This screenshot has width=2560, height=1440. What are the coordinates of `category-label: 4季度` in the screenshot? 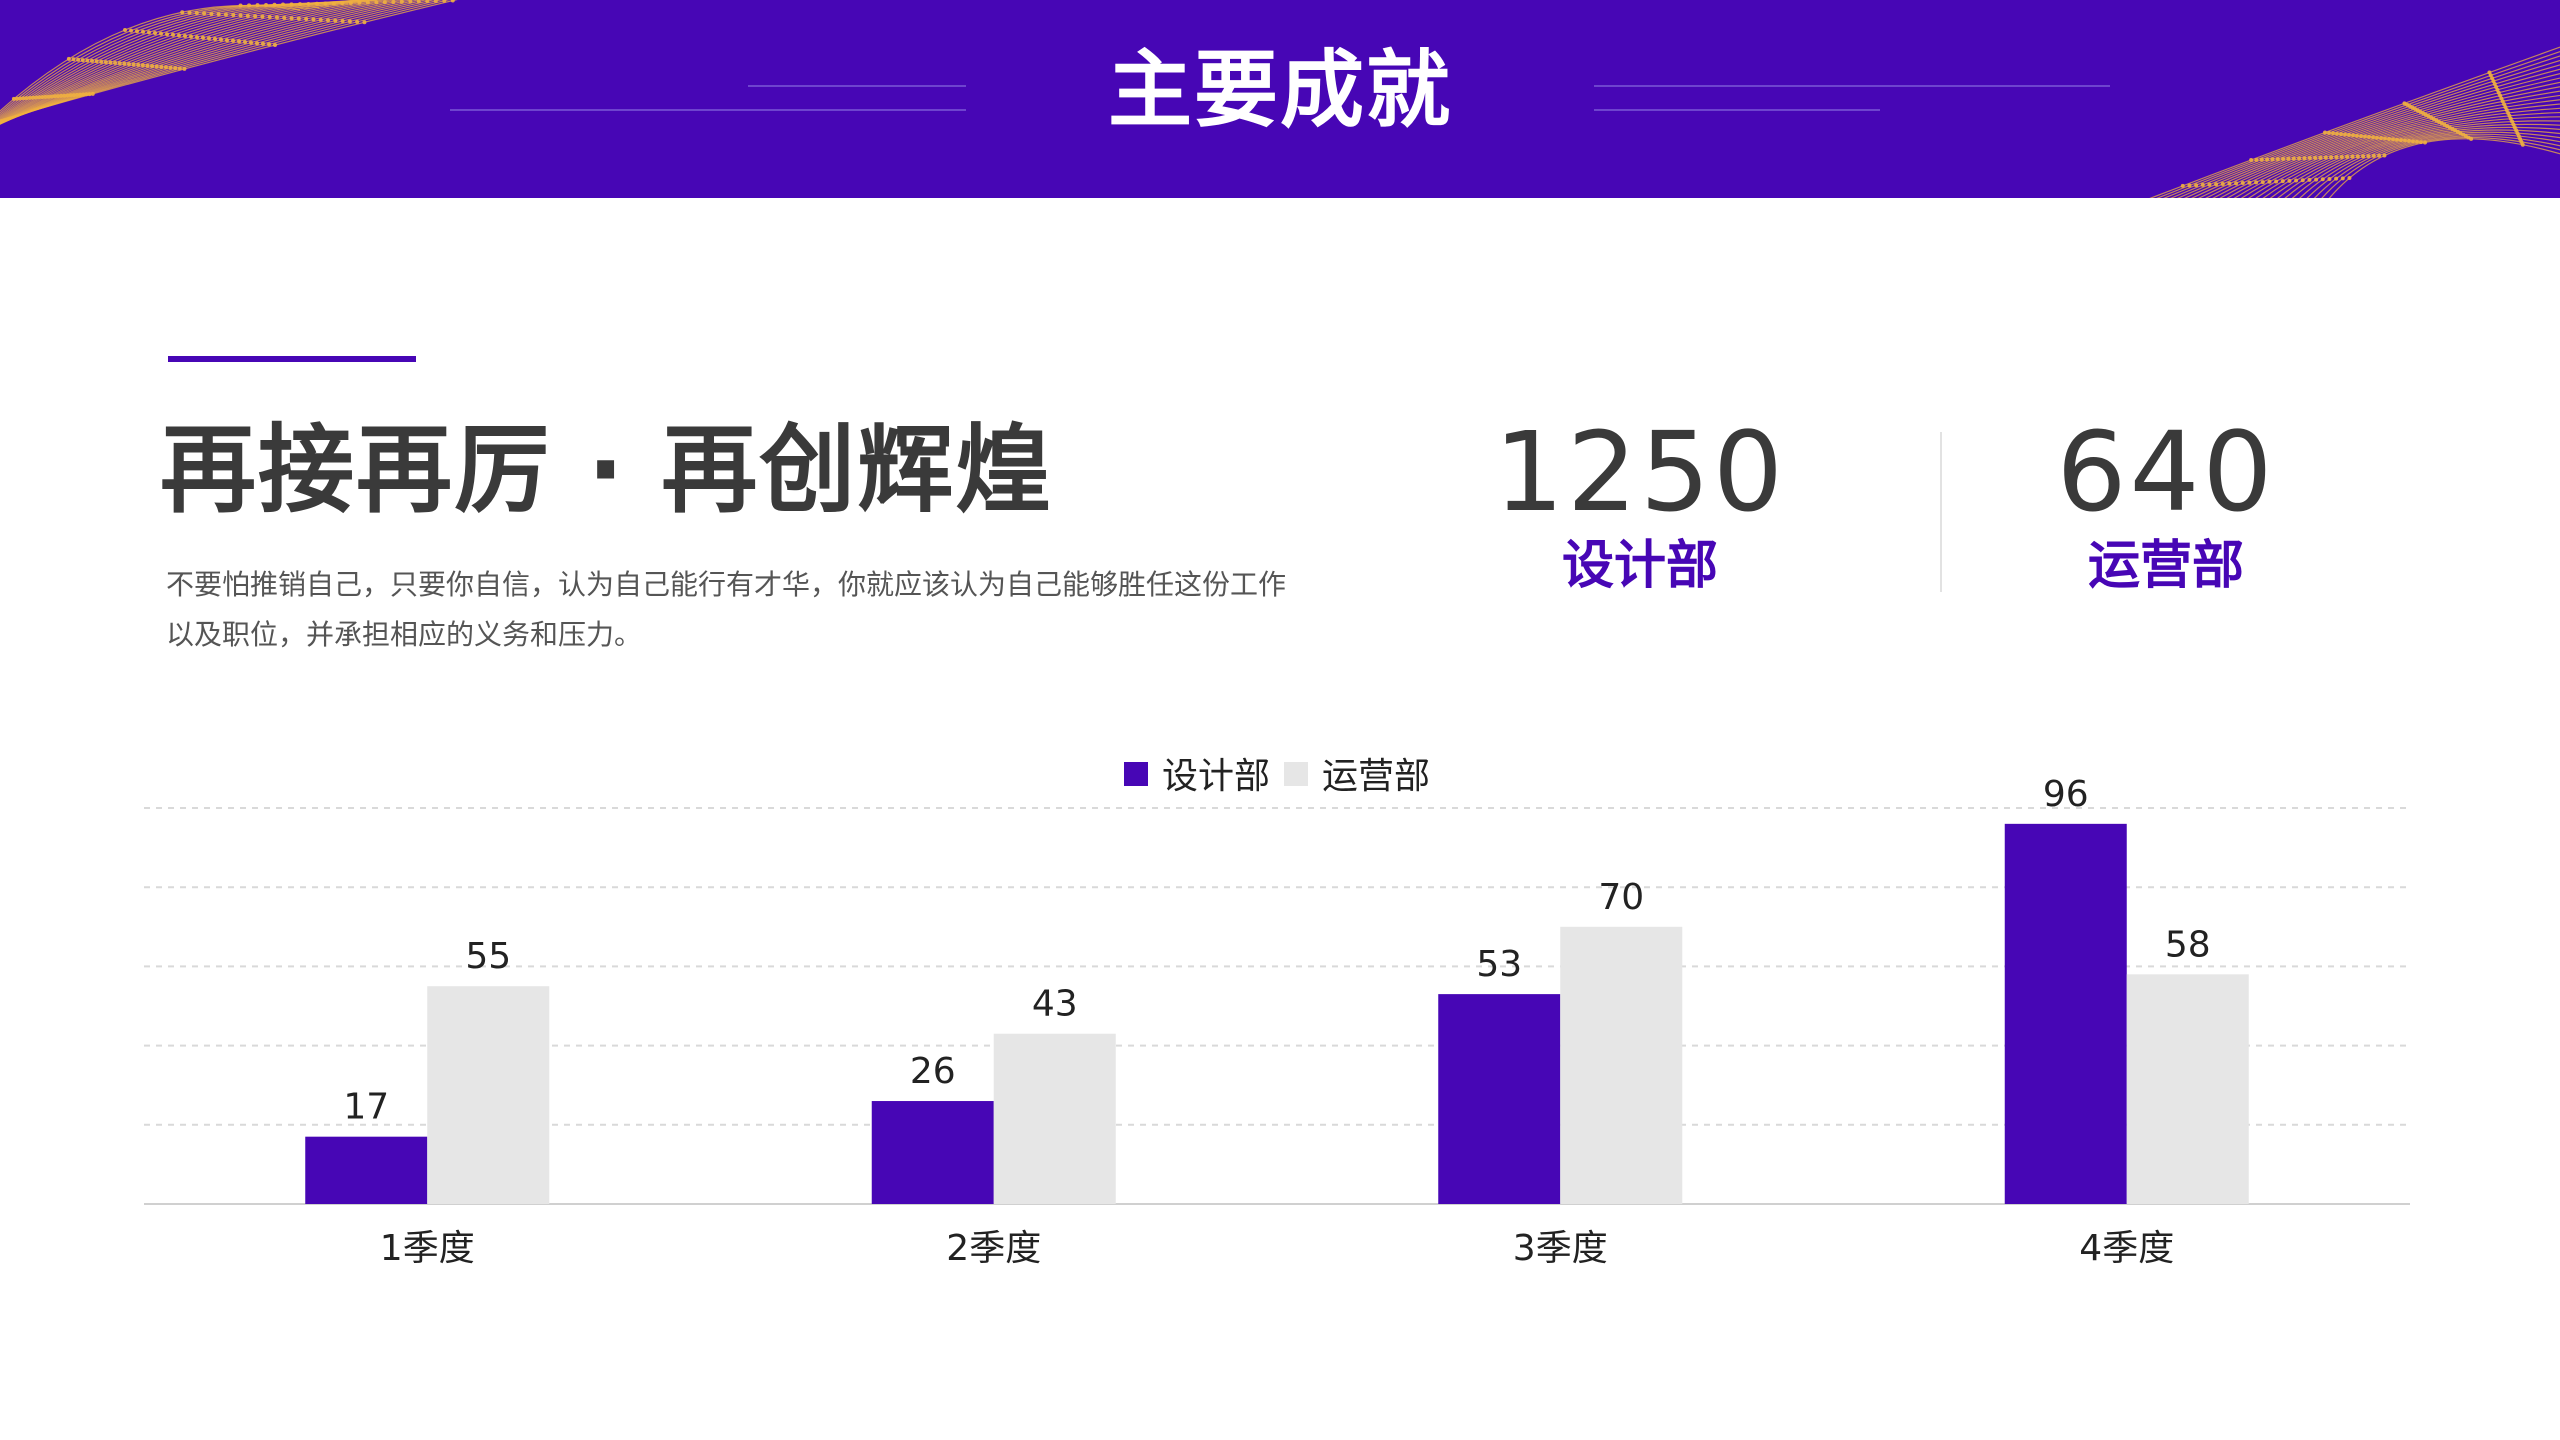 It's located at (2126, 1248).